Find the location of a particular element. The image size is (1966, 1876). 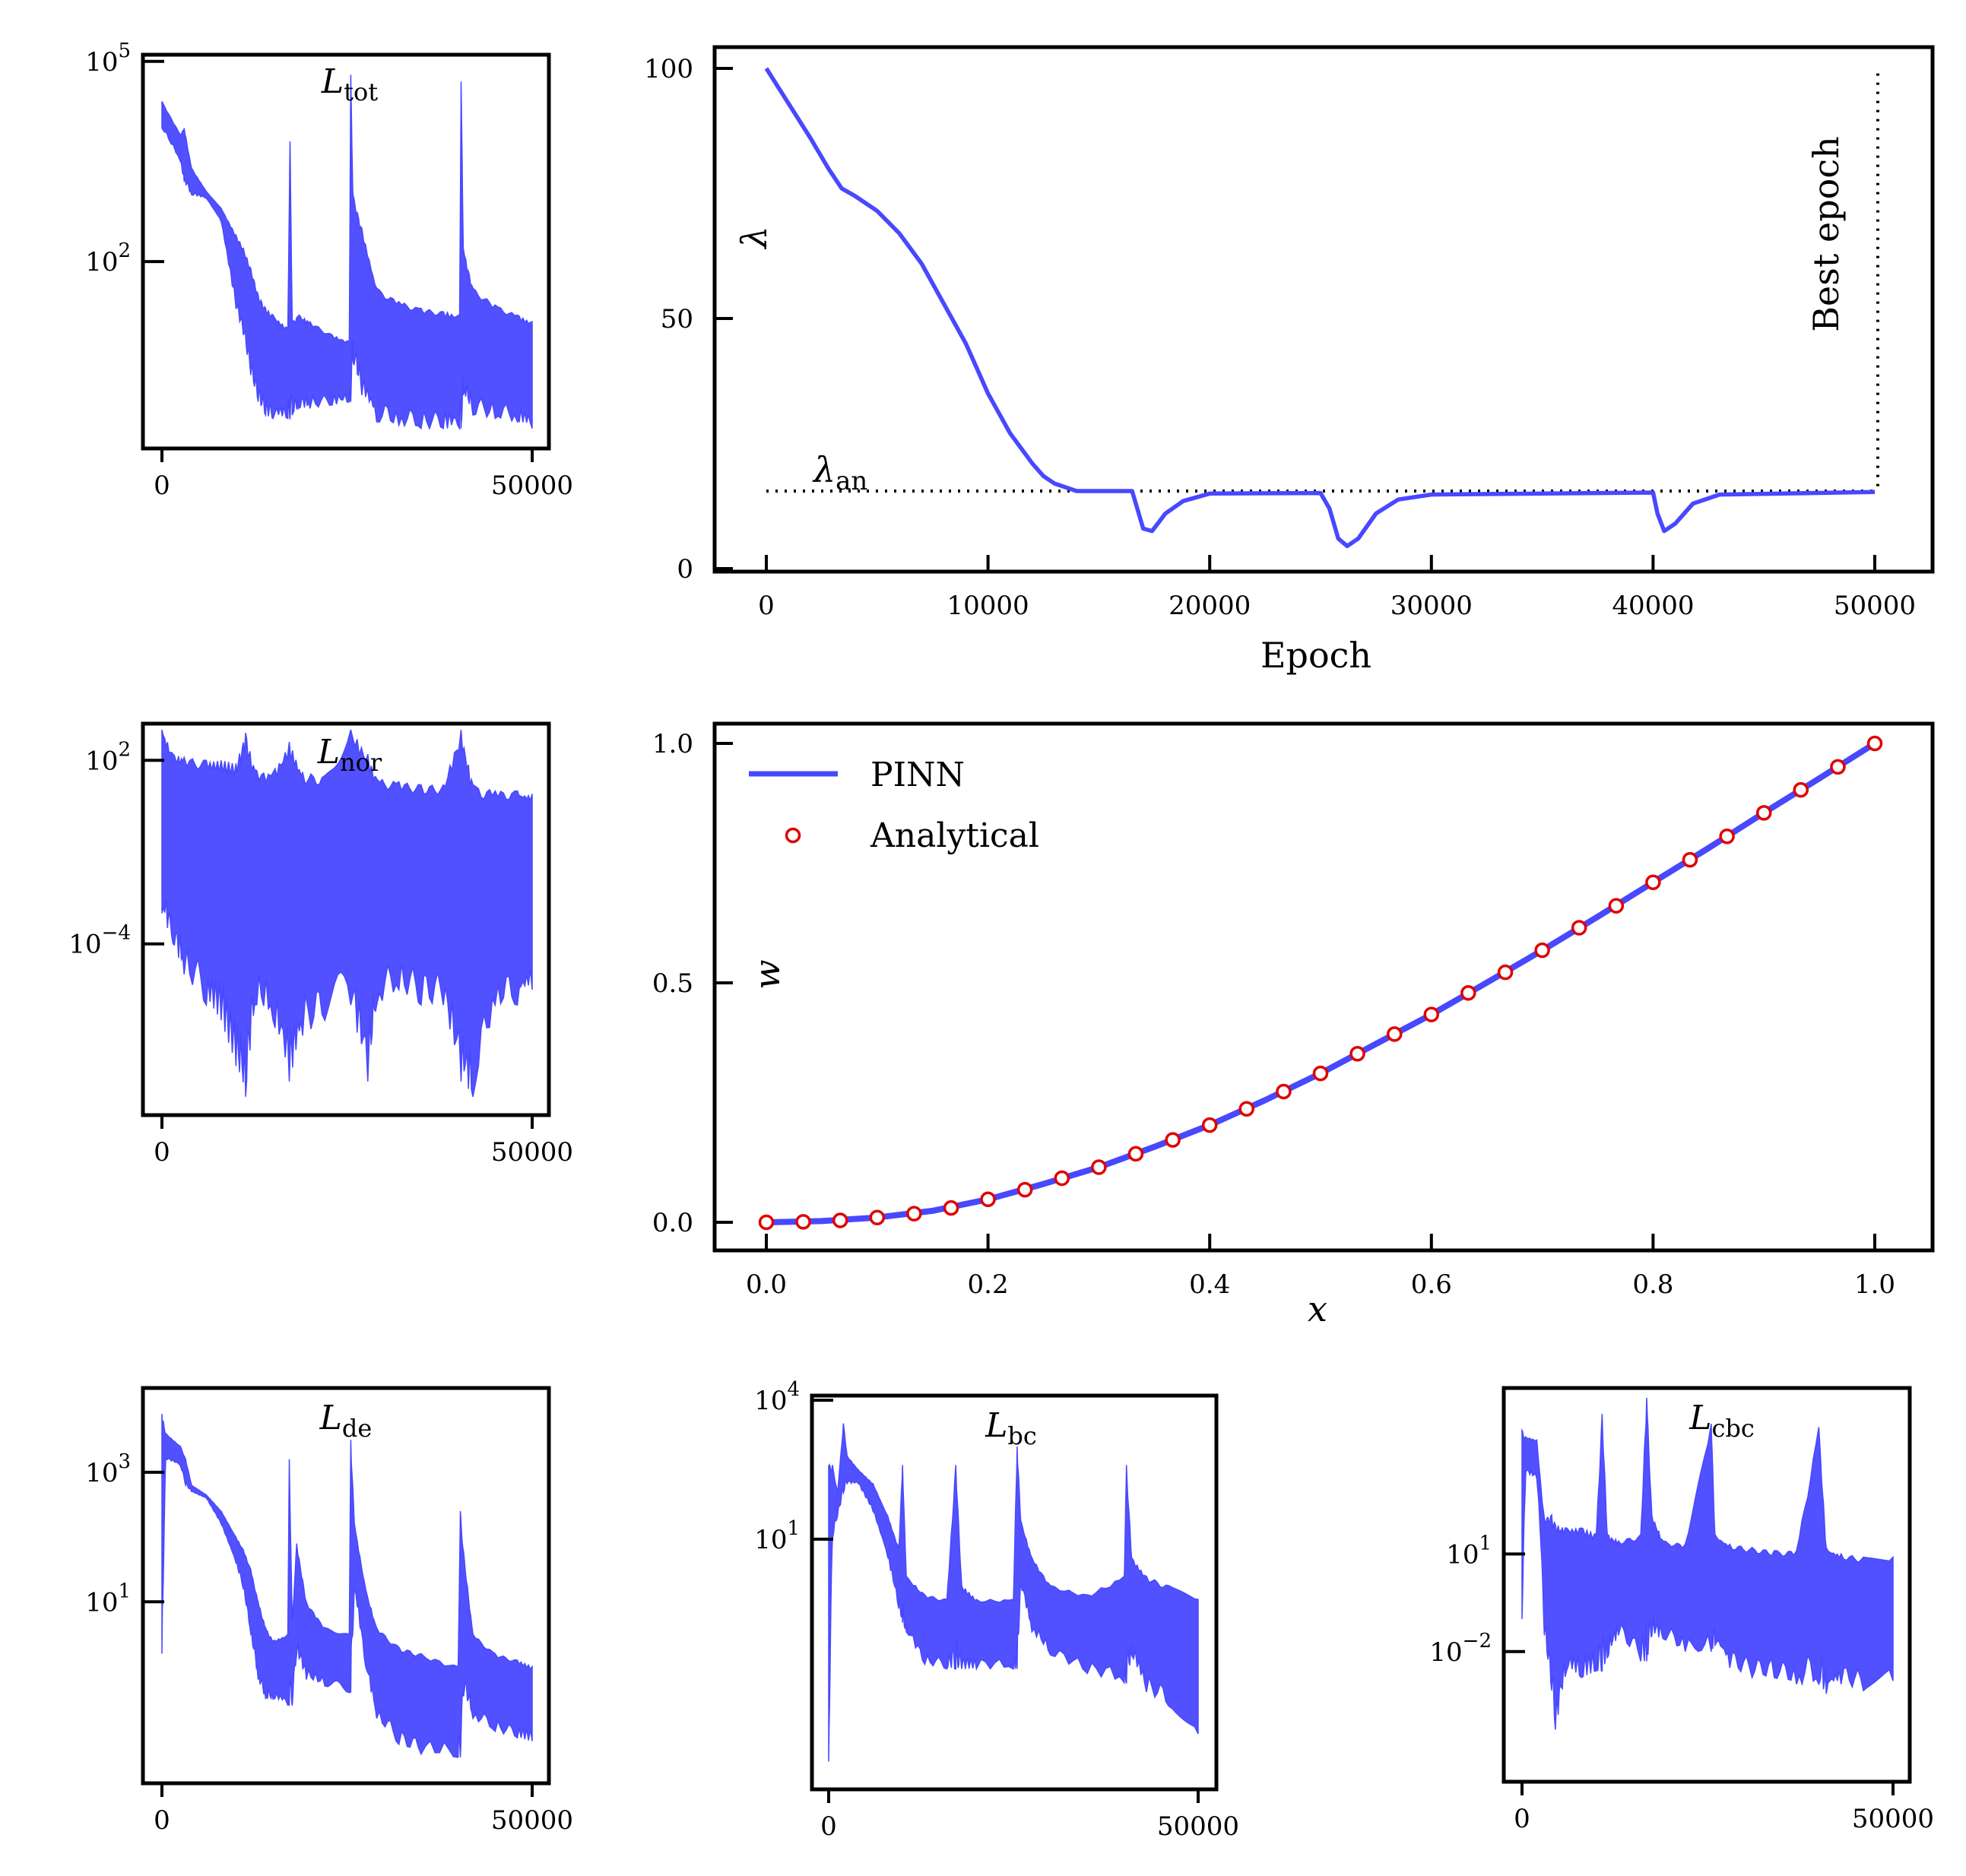

lambda-an-subscript: an is located at coordinates (851, 481).